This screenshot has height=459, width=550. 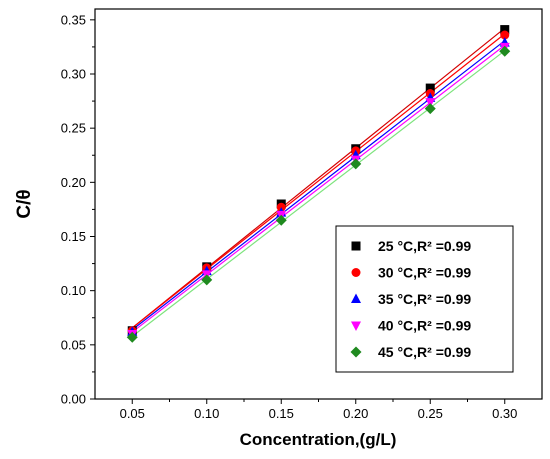 I want to click on legend-label-1: 30 °C,R² =0.99, so click(x=424, y=273).